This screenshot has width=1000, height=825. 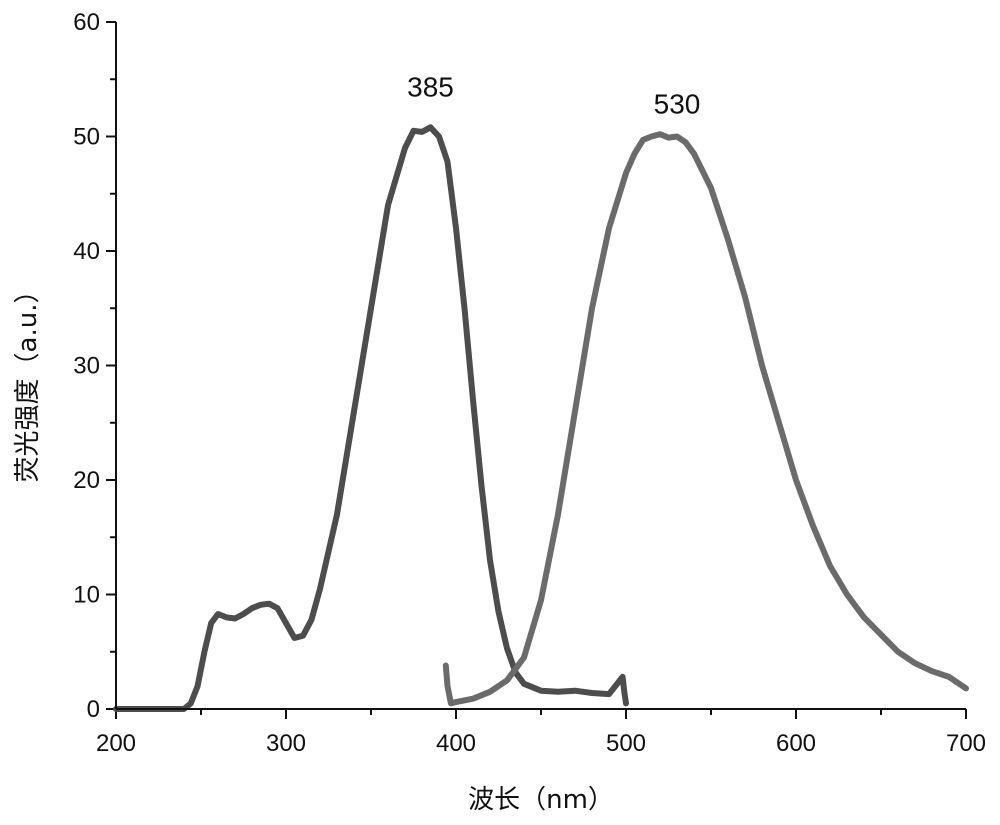 What do you see at coordinates (86, 22) in the screenshot?
I see `y-tick-label: 60` at bounding box center [86, 22].